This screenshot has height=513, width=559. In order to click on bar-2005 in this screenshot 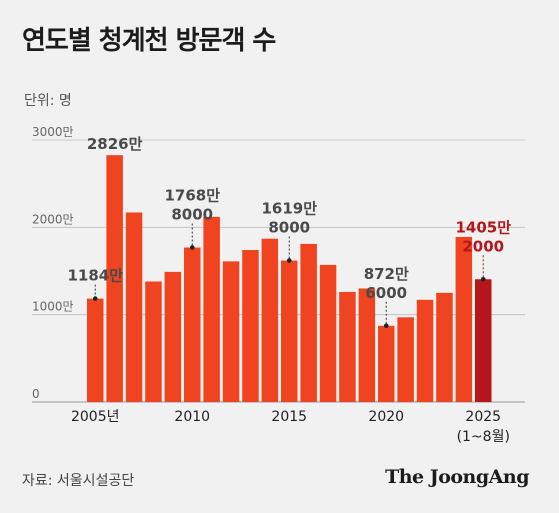, I will do `click(95, 350)`.